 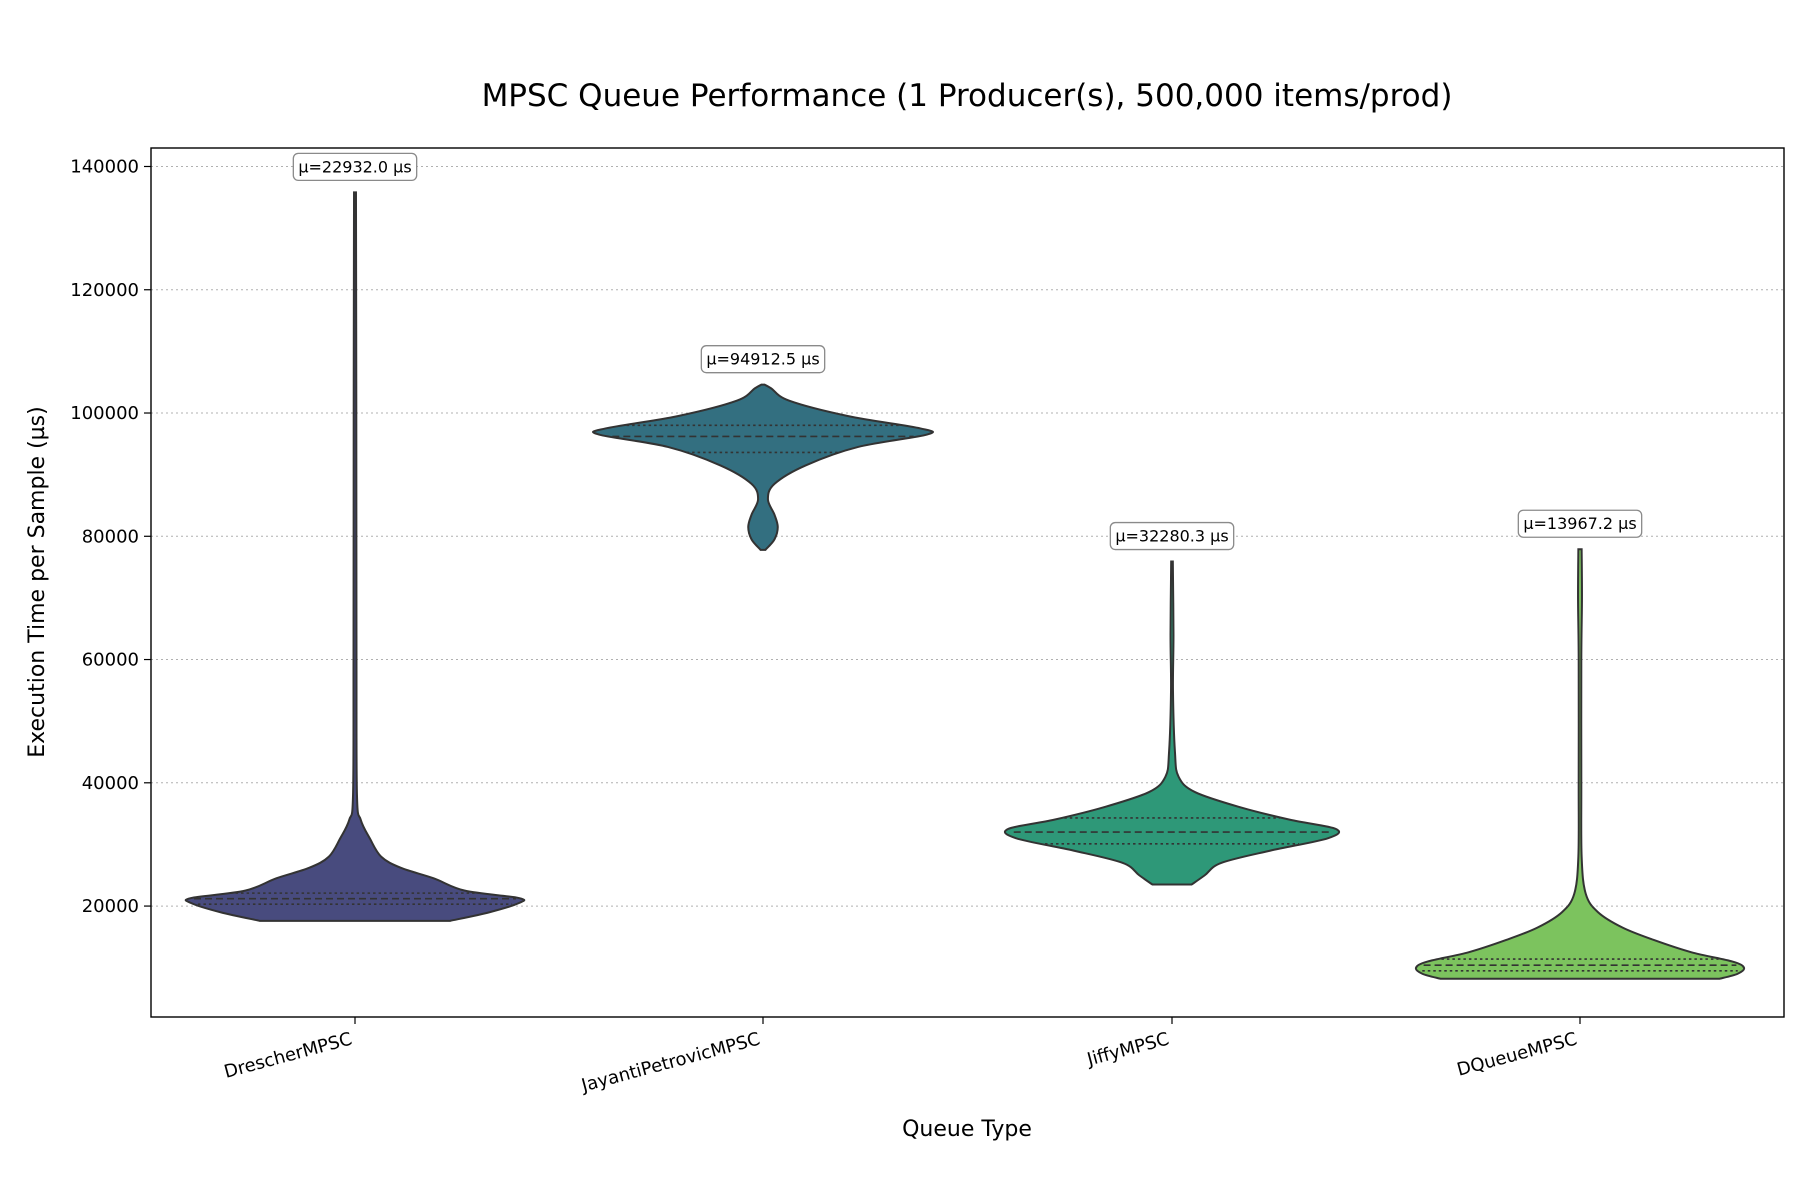 I want to click on x-tick-label: JiffyMPSC, so click(x=1127, y=1050).